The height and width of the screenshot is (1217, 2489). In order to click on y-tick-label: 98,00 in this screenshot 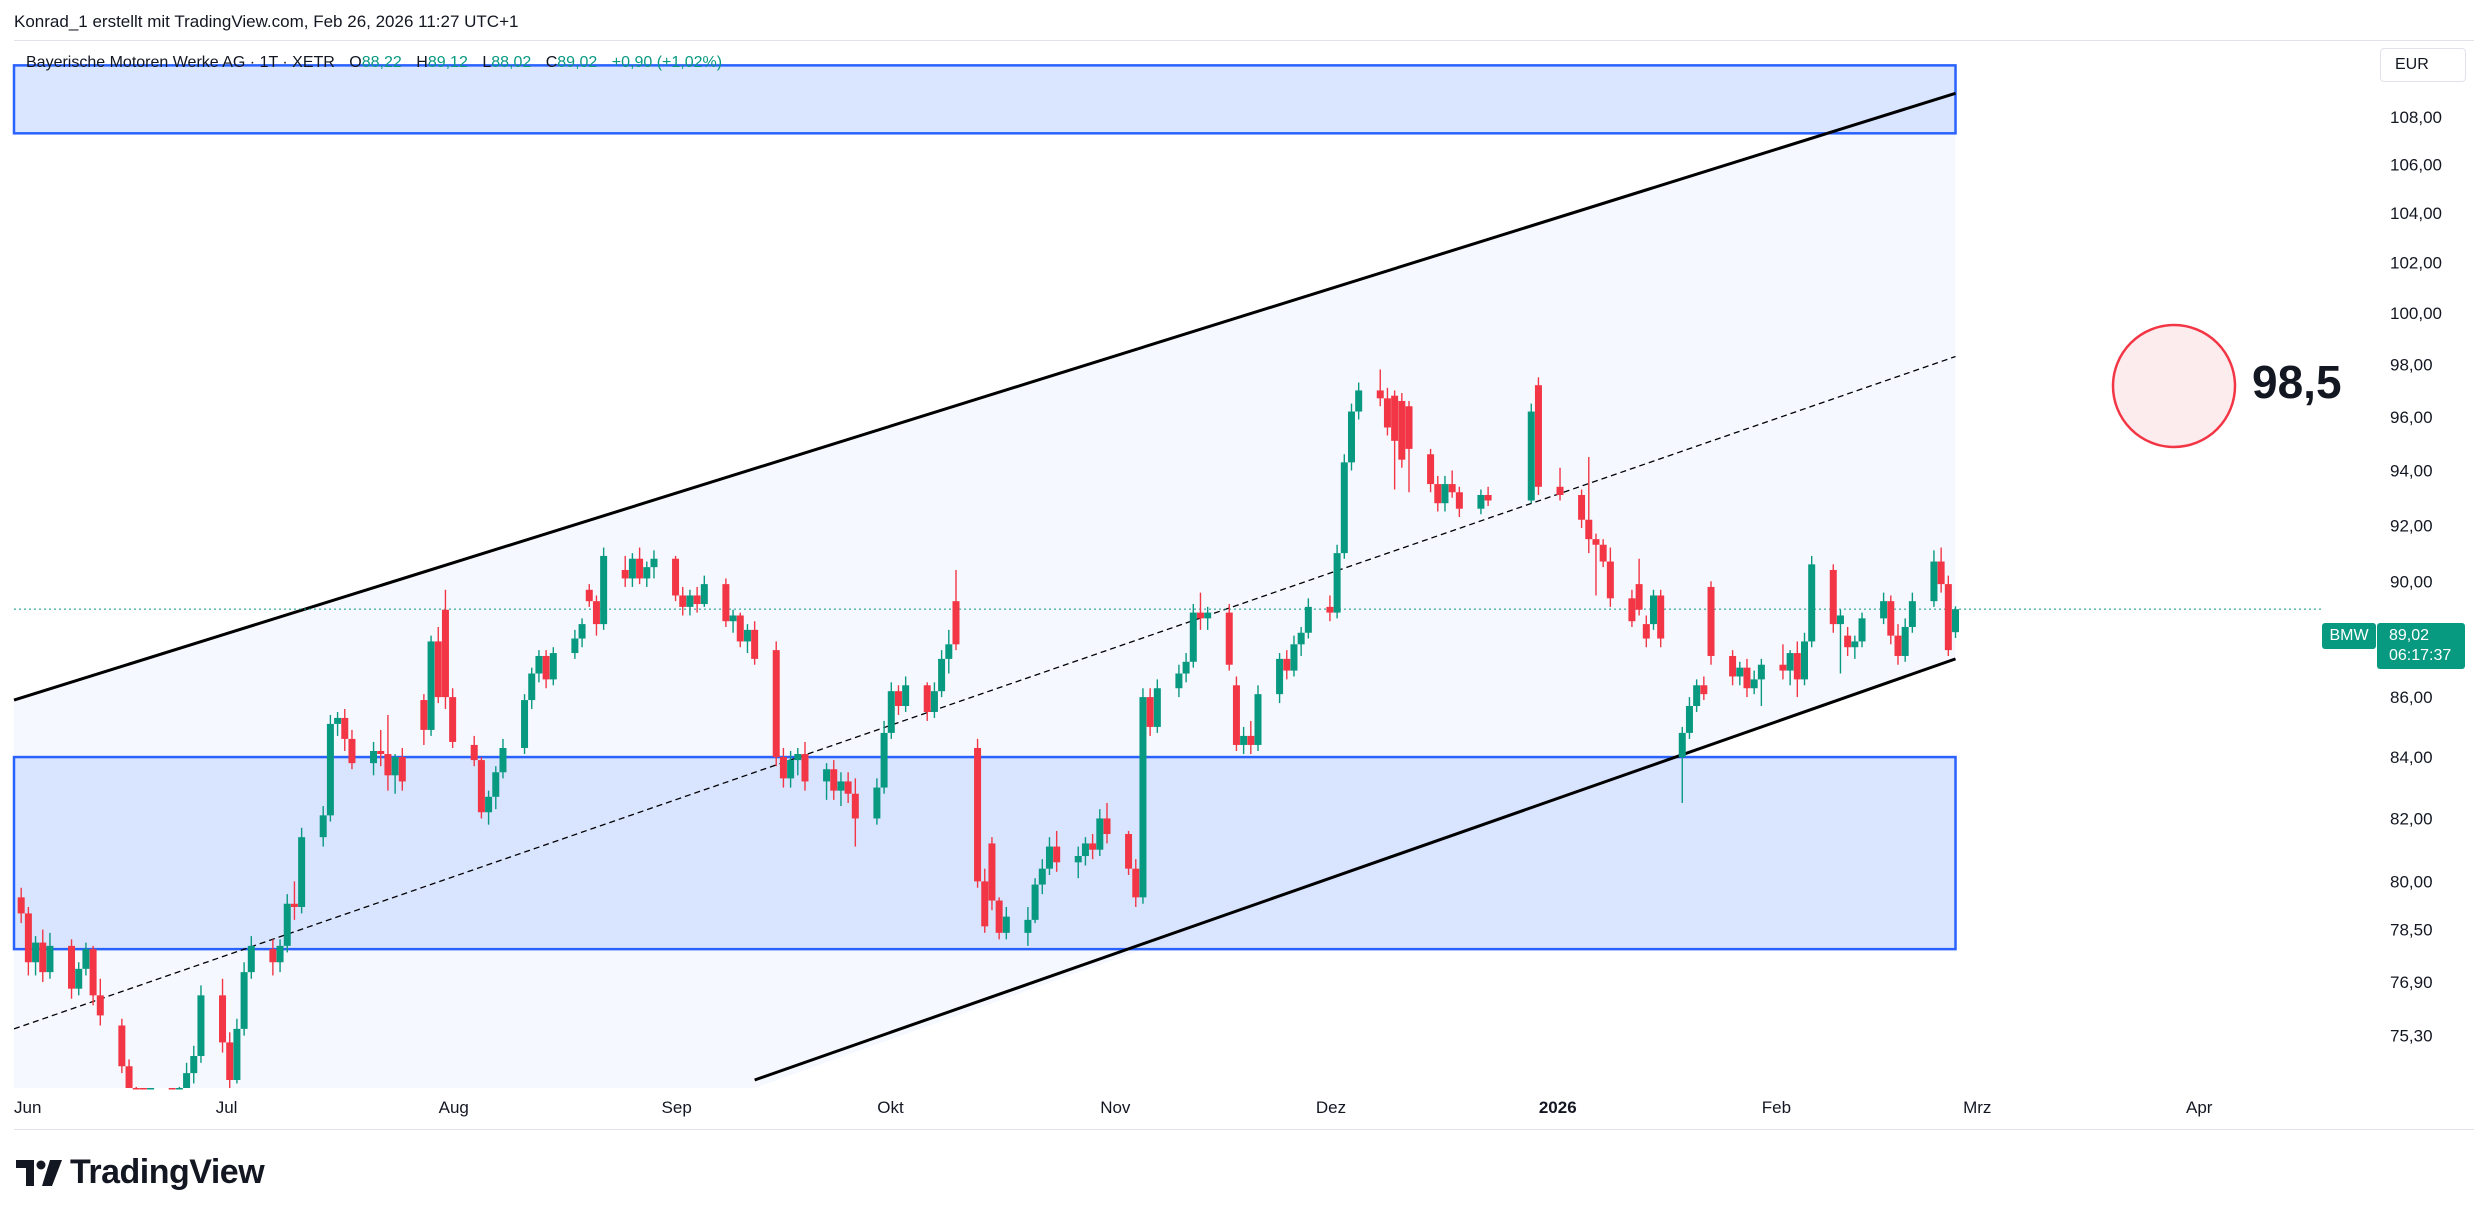, I will do `click(2411, 364)`.